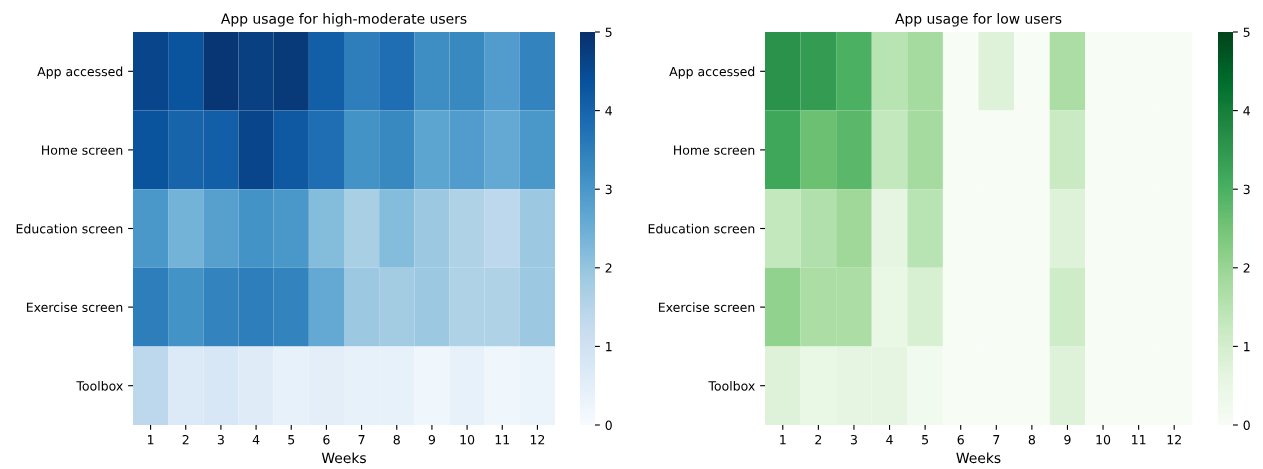 The height and width of the screenshot is (469, 1263). What do you see at coordinates (344, 20) in the screenshot?
I see `chart-title: App usage for high-moderate users` at bounding box center [344, 20].